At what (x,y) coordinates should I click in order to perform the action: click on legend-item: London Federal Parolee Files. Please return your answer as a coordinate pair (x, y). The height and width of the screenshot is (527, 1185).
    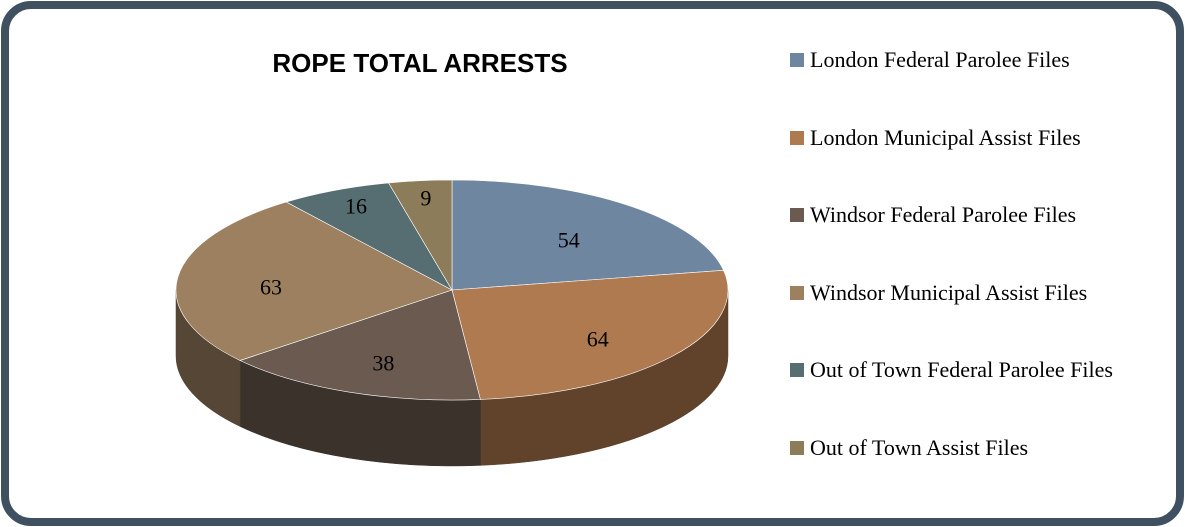
    Looking at the image, I should click on (970, 59).